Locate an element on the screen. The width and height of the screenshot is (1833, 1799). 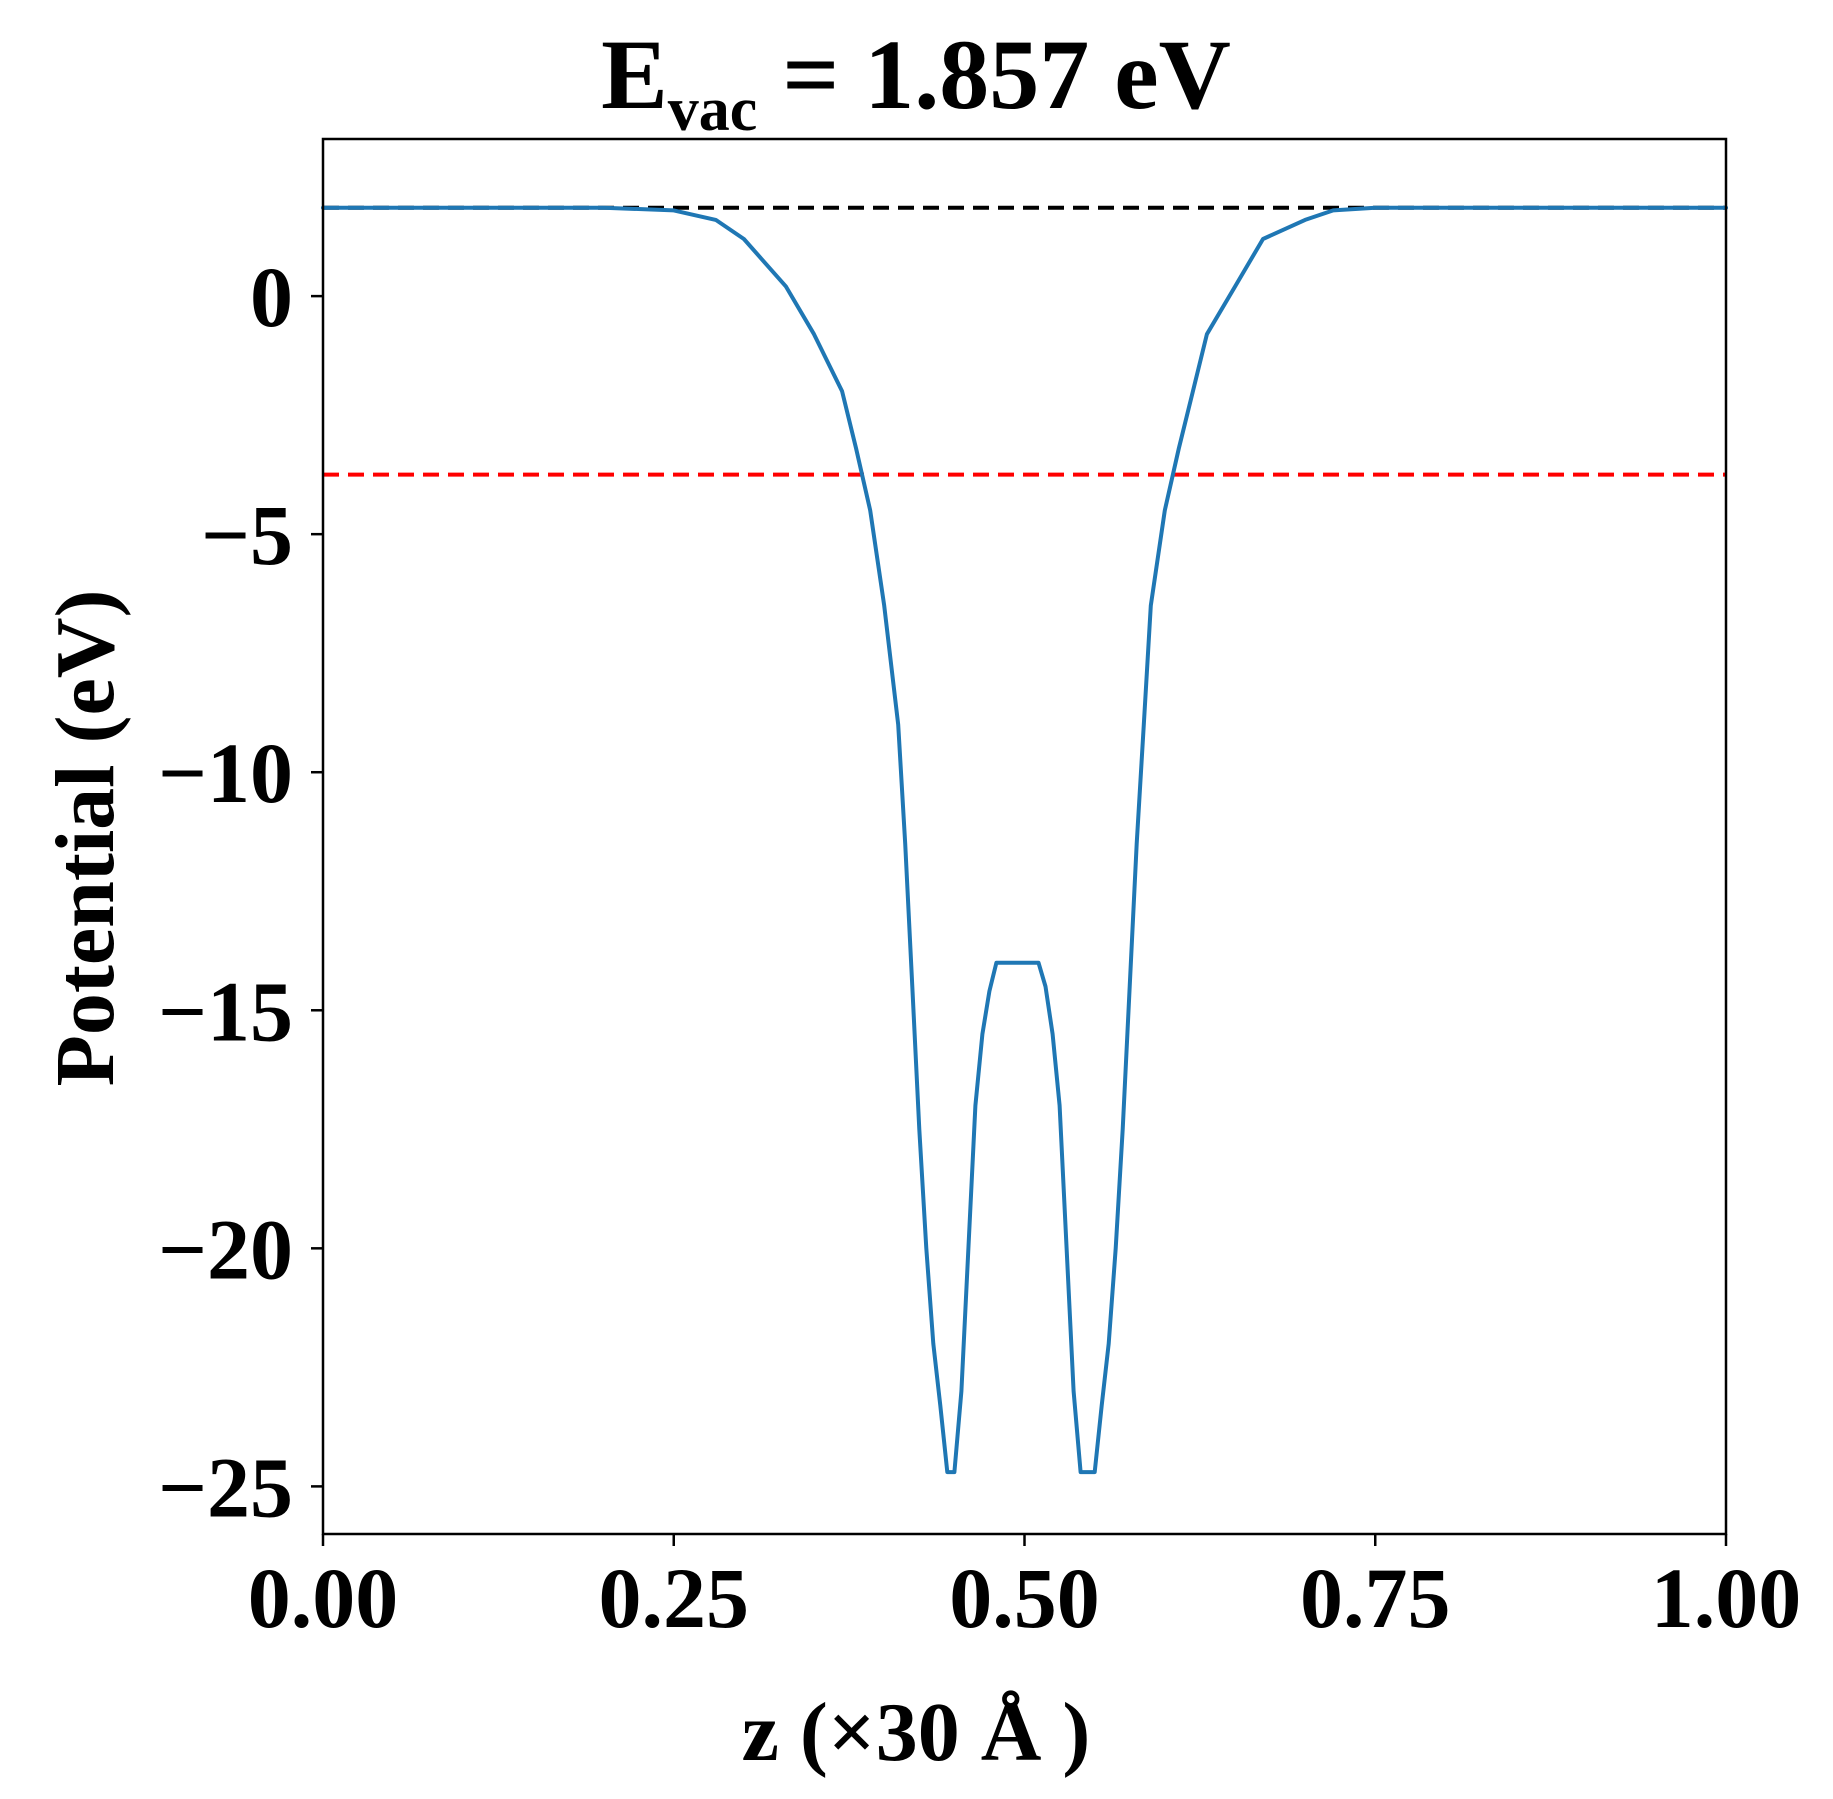
x-axis-label: z (×30 Å ) is located at coordinates (916, 1732).